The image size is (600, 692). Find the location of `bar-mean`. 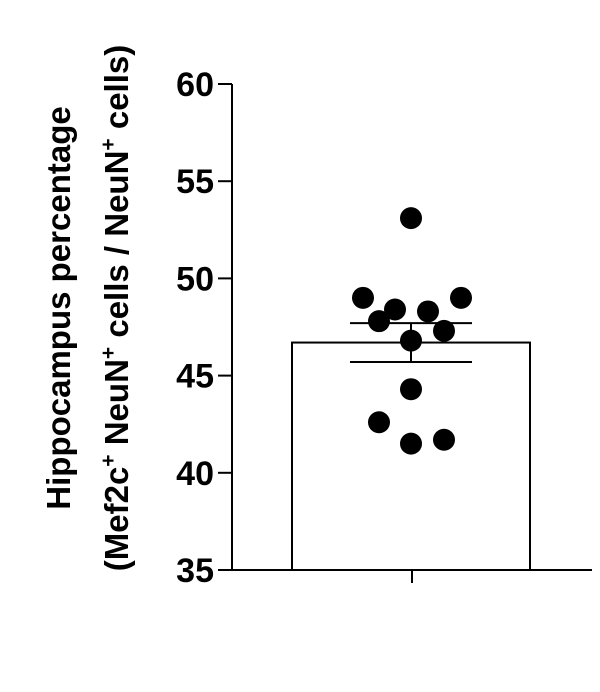

bar-mean is located at coordinates (411, 456).